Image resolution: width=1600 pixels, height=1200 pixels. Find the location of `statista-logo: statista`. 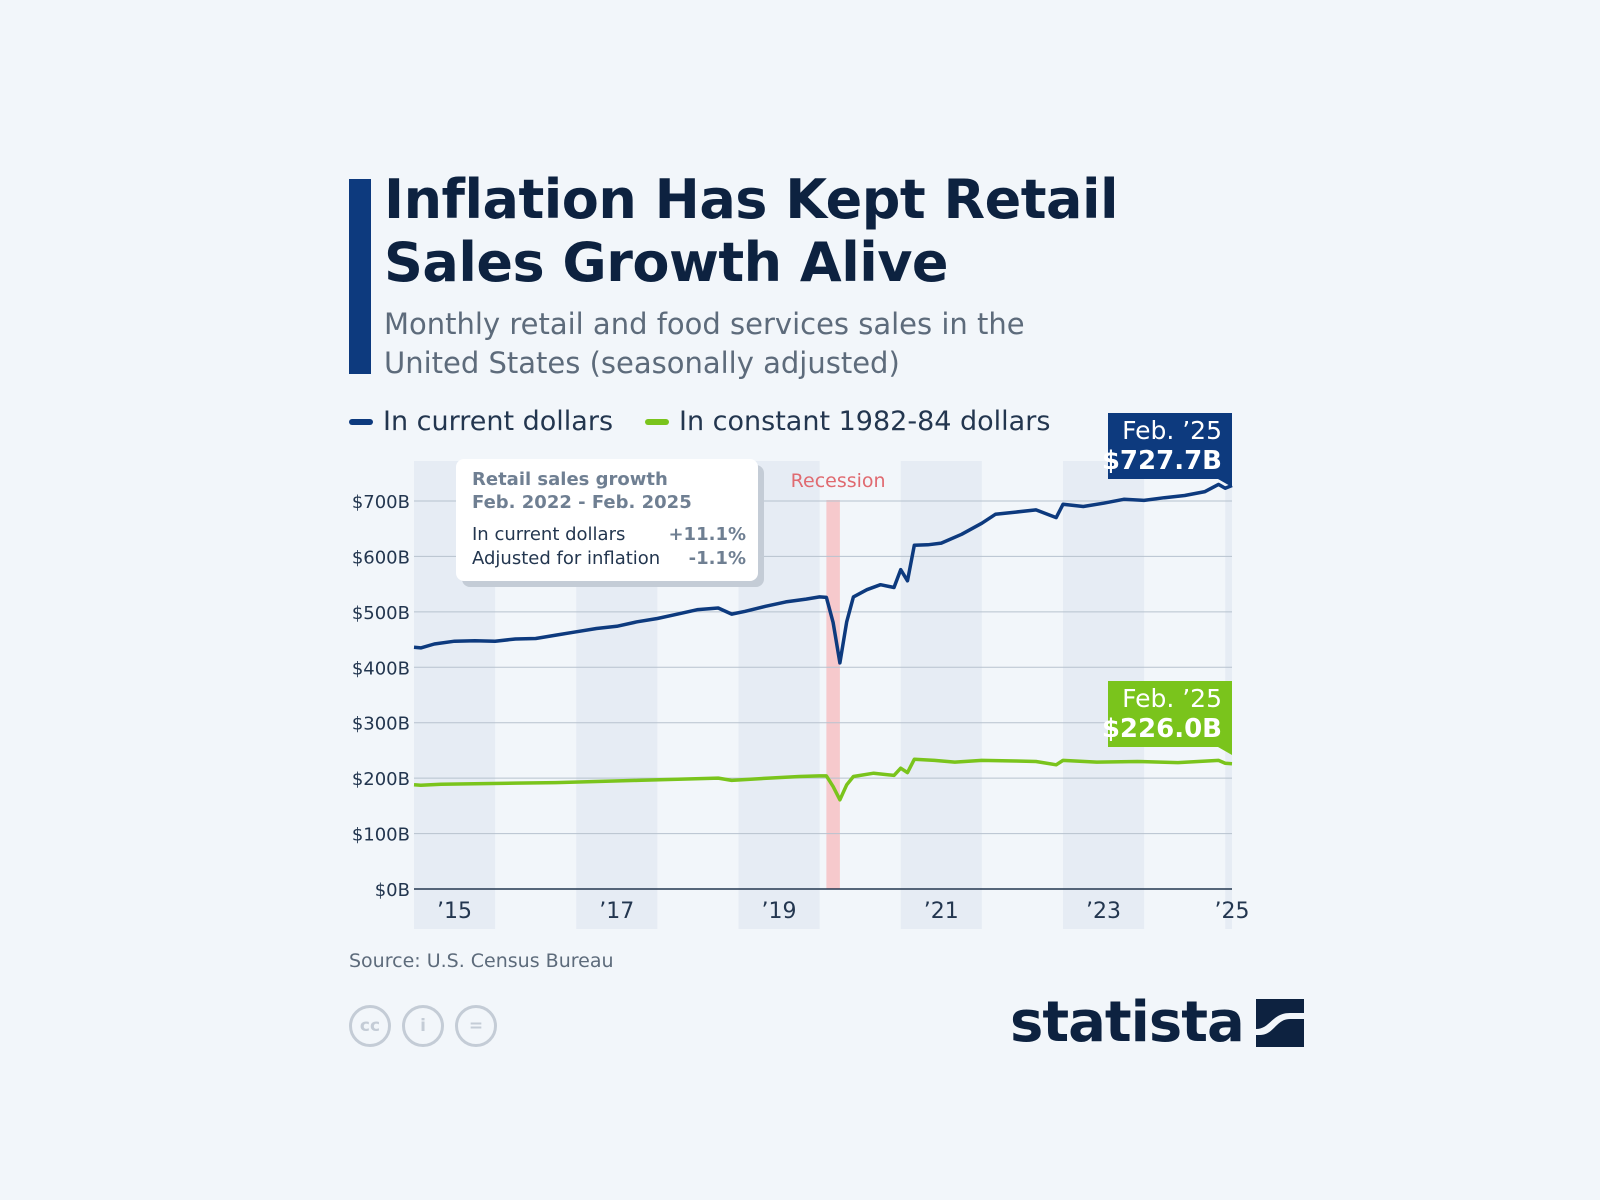

statista-logo: statista is located at coordinates (1157, 1023).